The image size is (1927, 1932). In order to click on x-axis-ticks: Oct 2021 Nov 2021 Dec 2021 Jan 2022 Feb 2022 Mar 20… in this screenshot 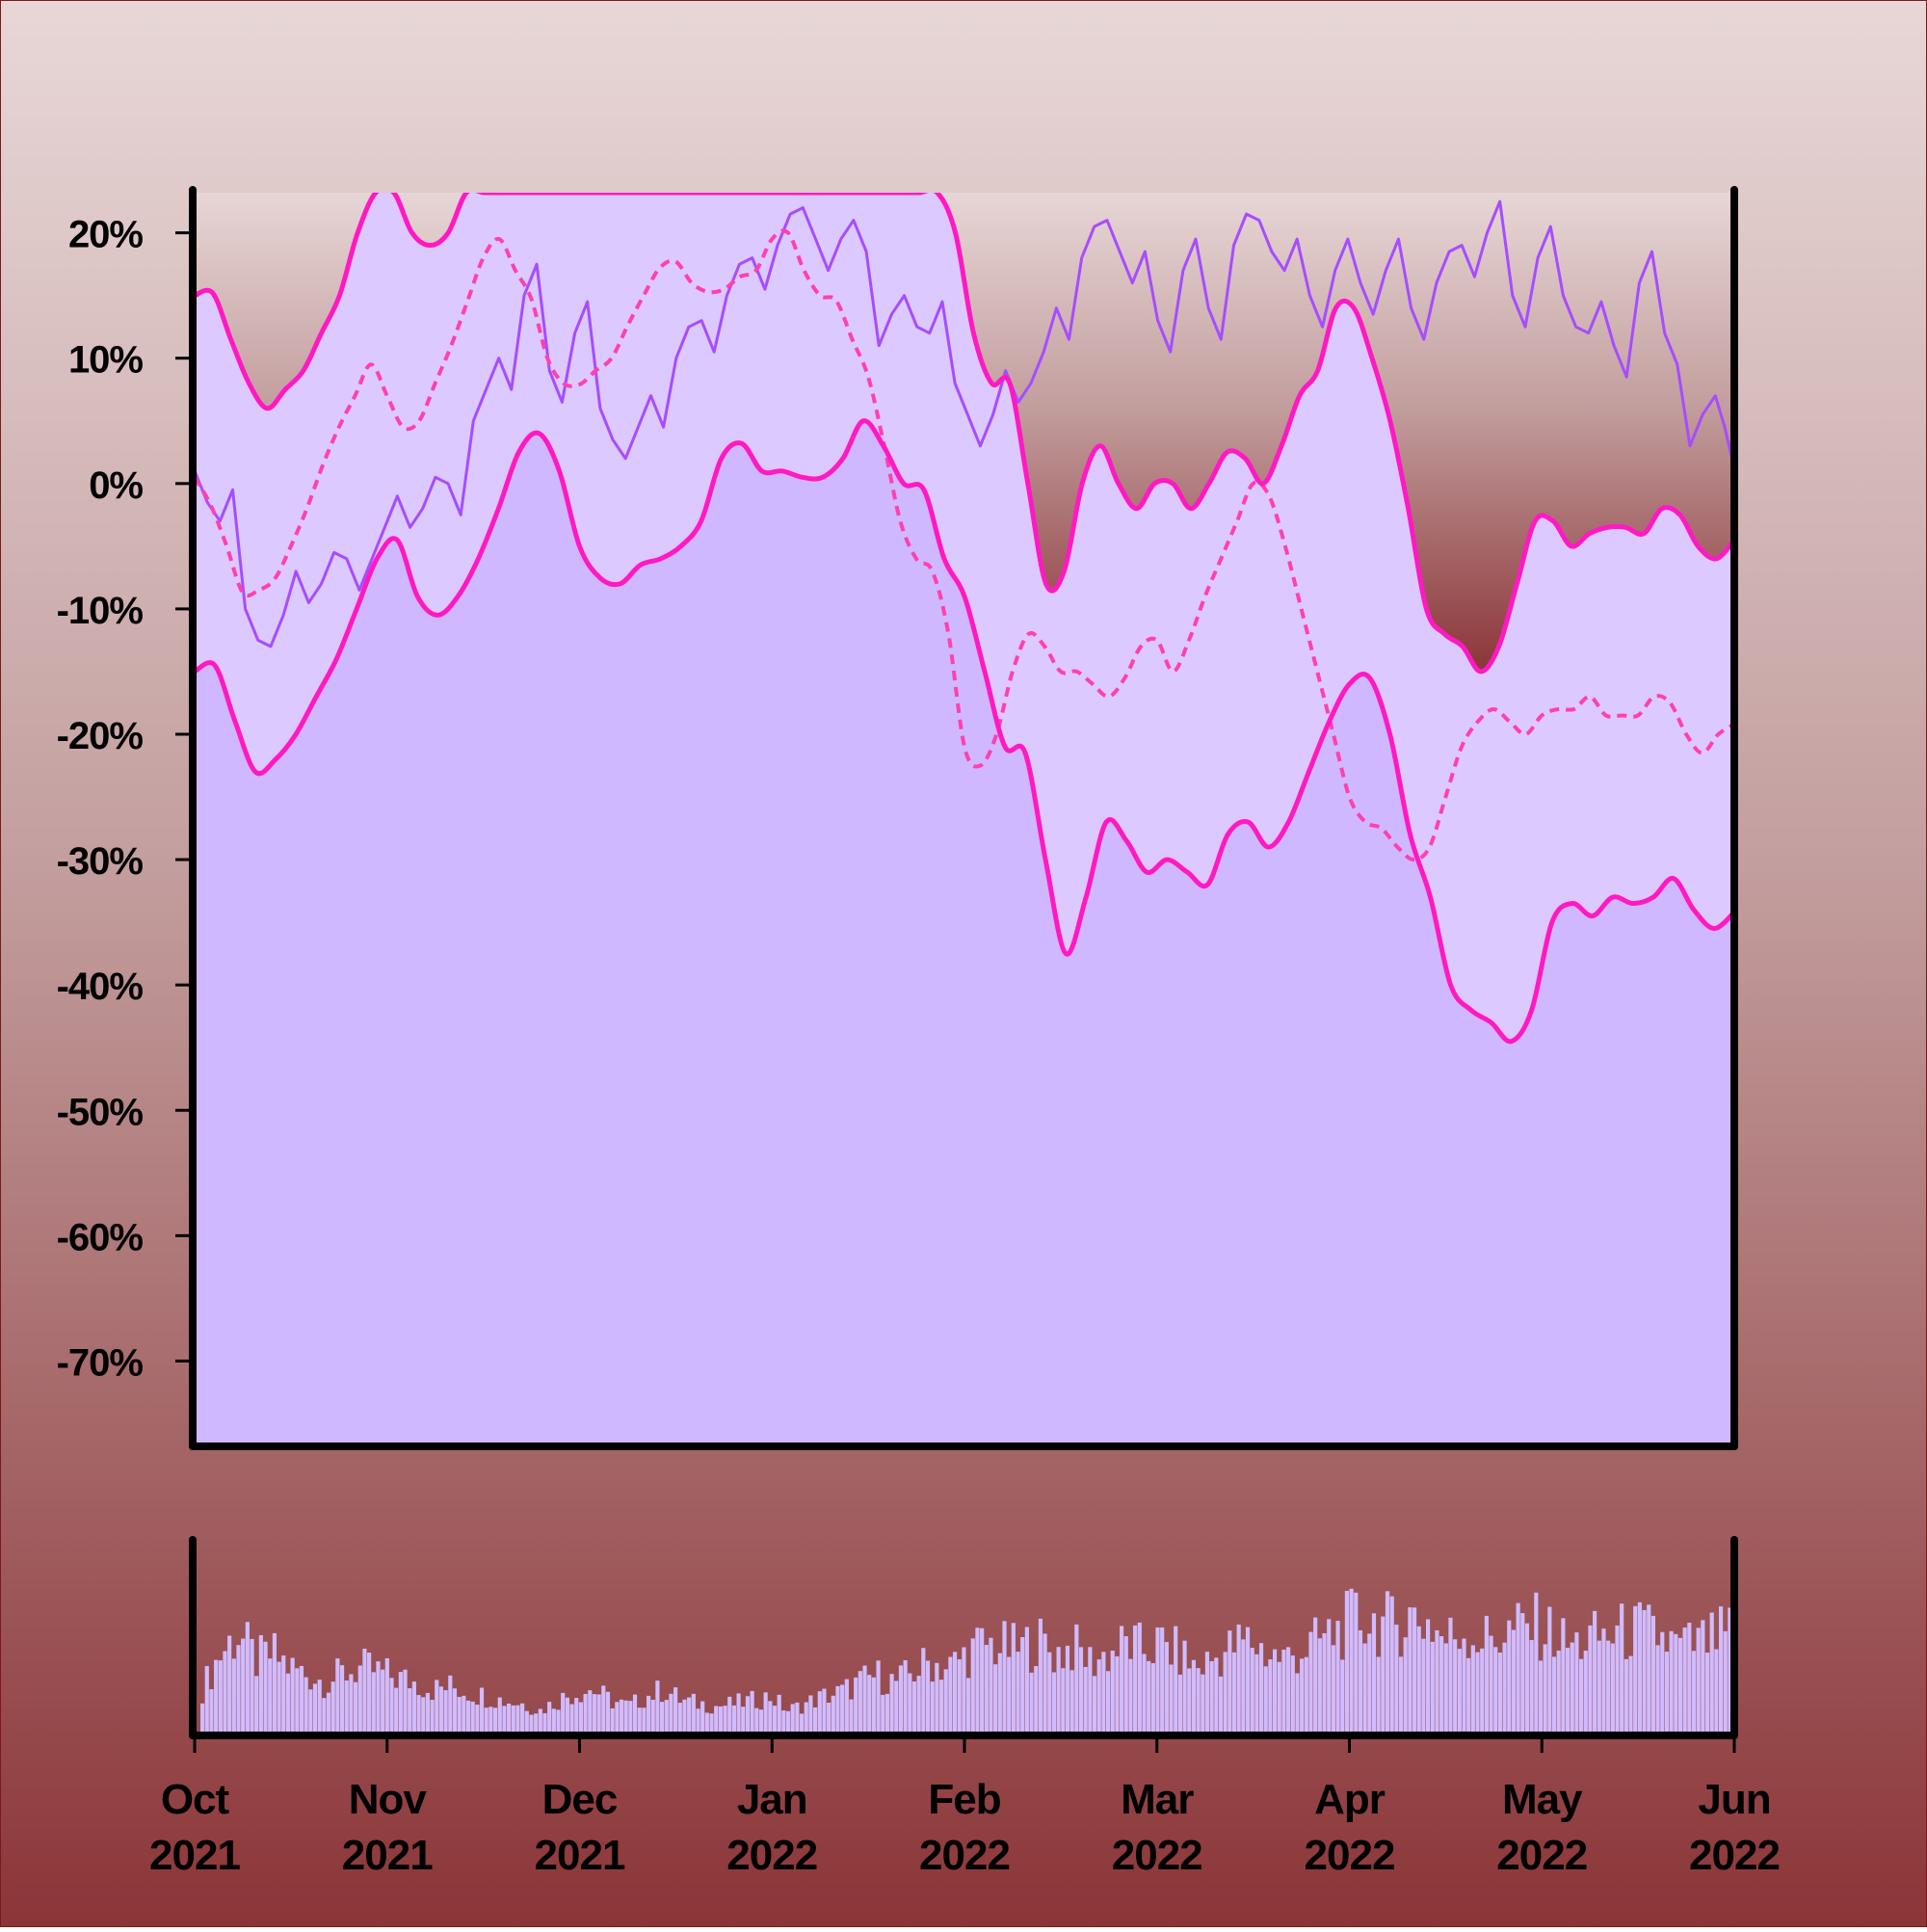, I will do `click(965, 1807)`.